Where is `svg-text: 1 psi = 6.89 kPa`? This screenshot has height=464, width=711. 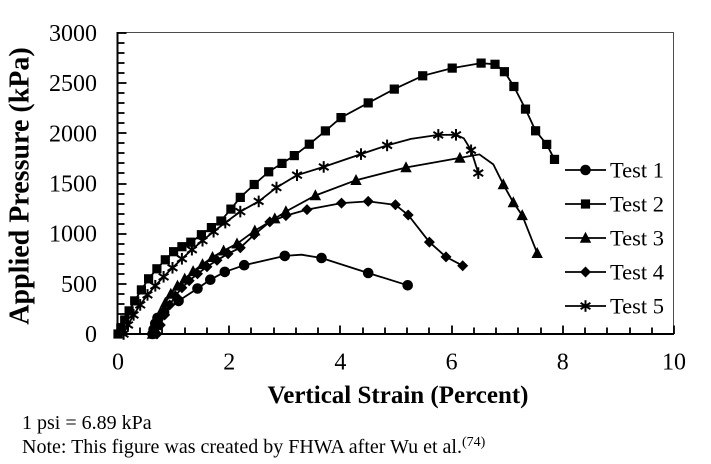 svg-text: 1 psi = 6.89 kPa is located at coordinates (87, 423).